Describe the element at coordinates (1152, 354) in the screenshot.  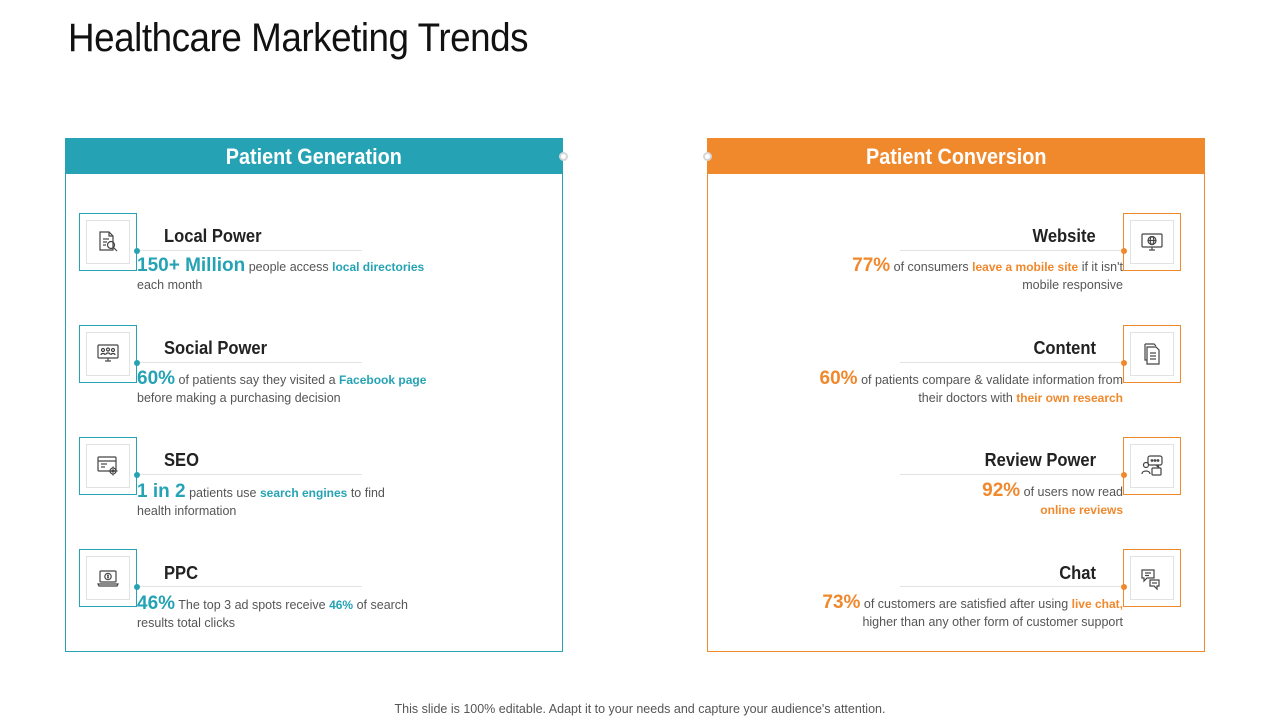
I see `documents-icon` at that location.